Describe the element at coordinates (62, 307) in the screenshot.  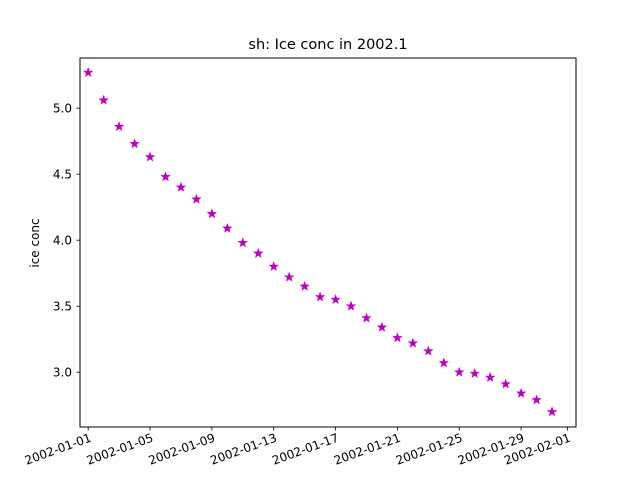
I see `y-tick-label: 3.5` at that location.